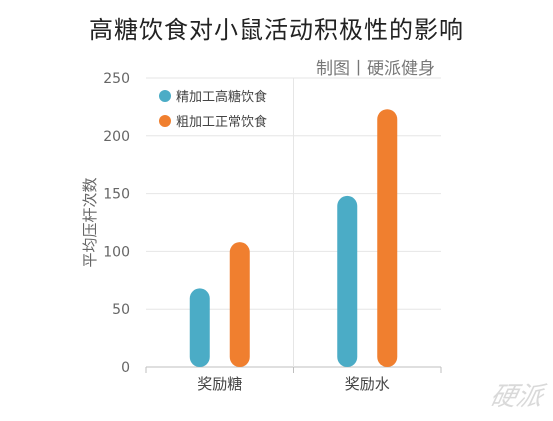  I want to click on legend-label: 粗加工正常饮食, so click(221, 122).